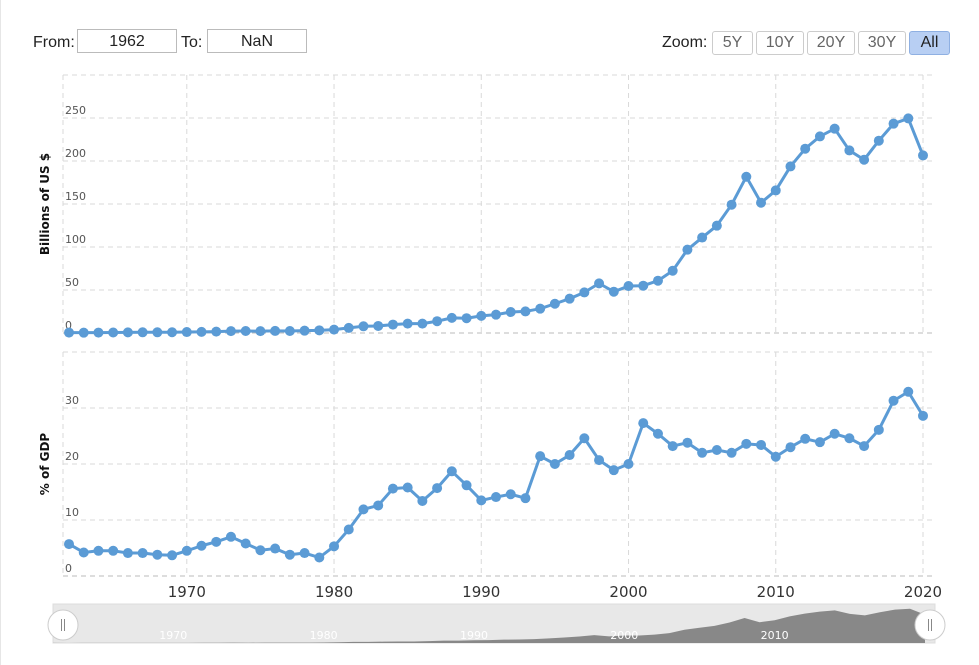  I want to click on navigator-right-handle, so click(930, 625).